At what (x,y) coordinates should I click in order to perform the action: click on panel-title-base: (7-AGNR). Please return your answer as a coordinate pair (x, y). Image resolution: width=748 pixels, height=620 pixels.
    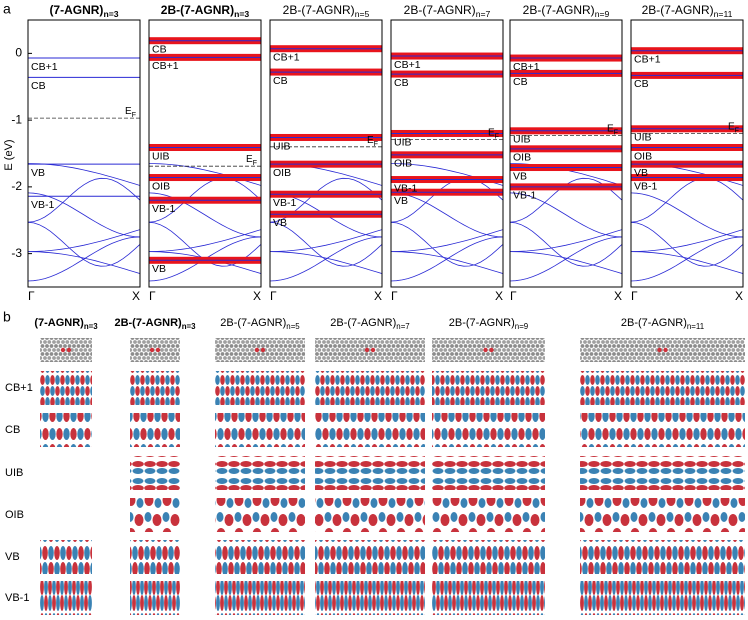
    Looking at the image, I should click on (76, 10).